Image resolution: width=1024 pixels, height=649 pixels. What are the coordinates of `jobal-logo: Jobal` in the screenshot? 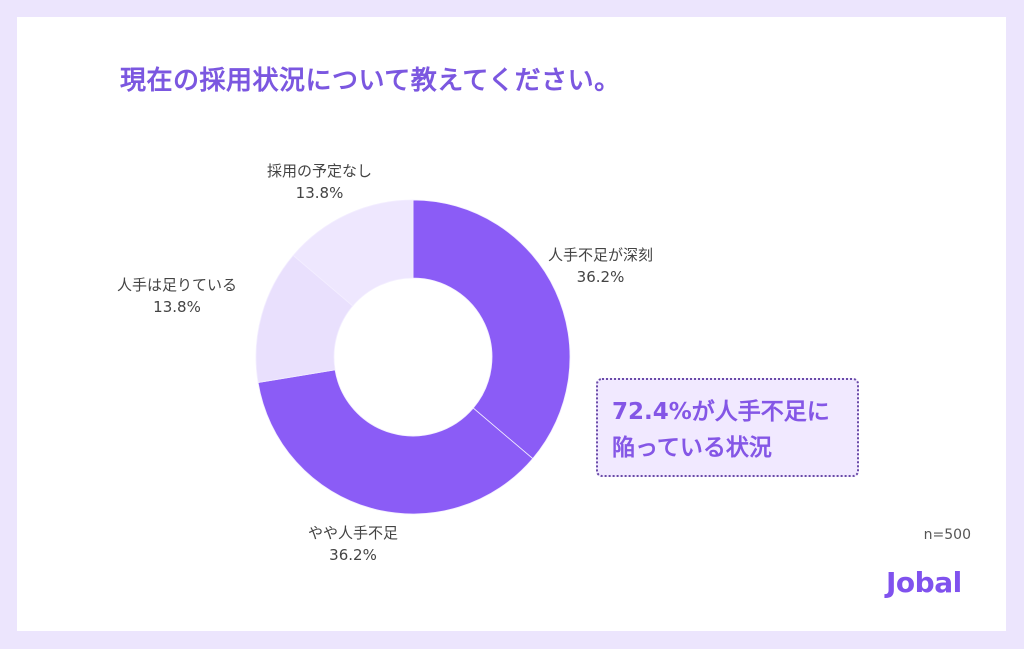 It's located at (924, 582).